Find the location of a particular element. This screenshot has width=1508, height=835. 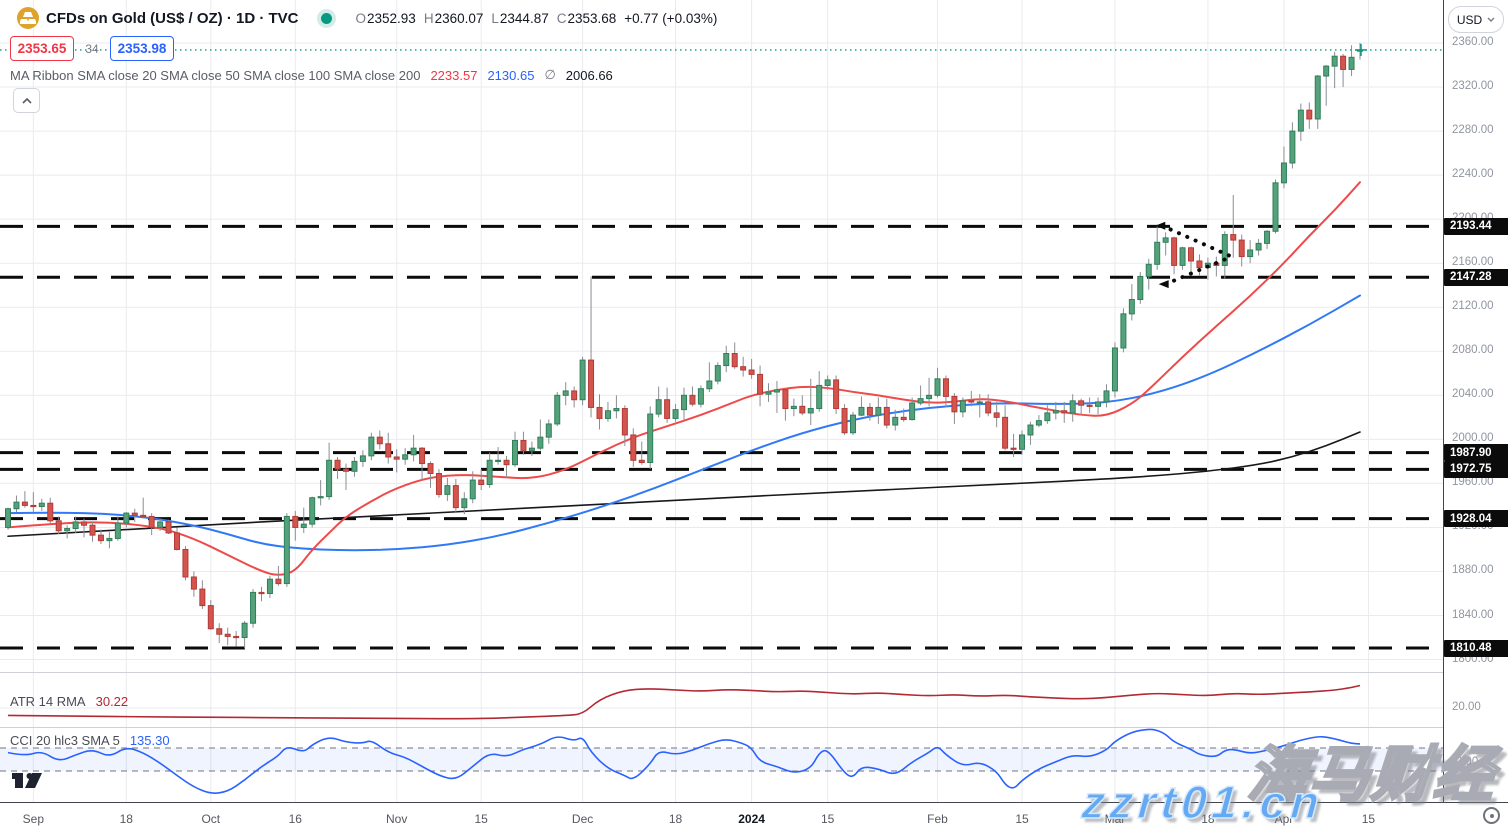

price-tick: 2240.00 is located at coordinates (1473, 174).